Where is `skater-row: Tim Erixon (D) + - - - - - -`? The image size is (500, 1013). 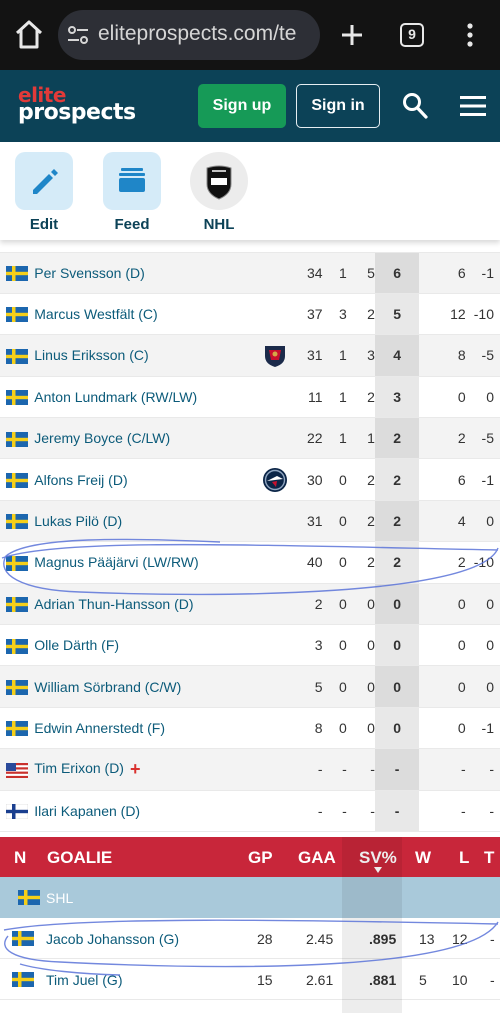
skater-row: Tim Erixon (D) + - - - - - - is located at coordinates (250, 769).